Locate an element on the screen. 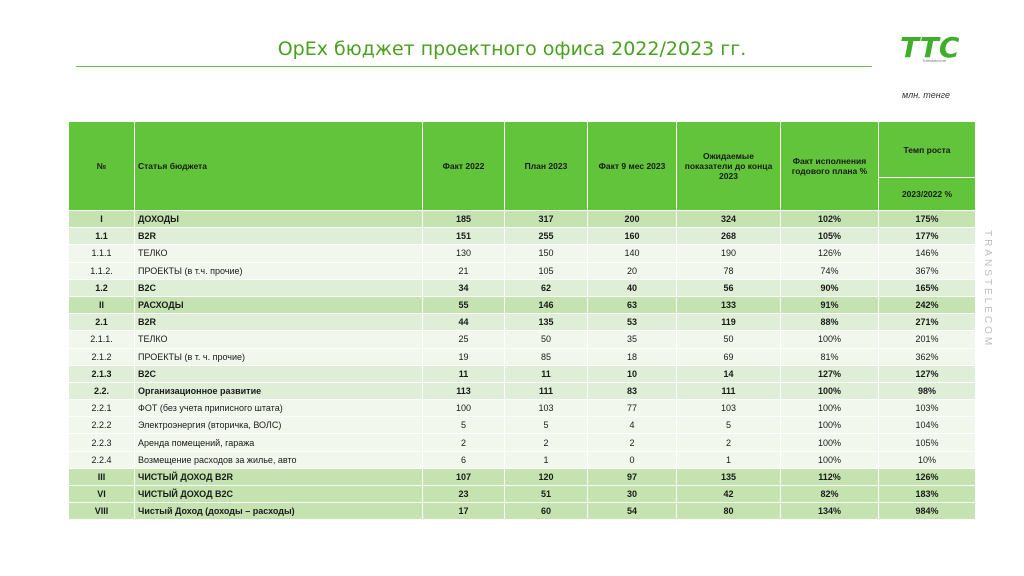 The height and width of the screenshot is (576, 1024). row-expected: 56 is located at coordinates (728, 287).